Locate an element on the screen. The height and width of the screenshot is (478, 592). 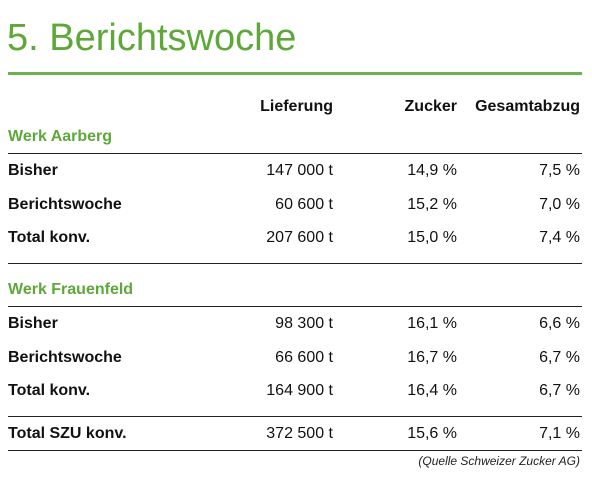
page-title: 5. Berichtswoche is located at coordinates (152, 38).